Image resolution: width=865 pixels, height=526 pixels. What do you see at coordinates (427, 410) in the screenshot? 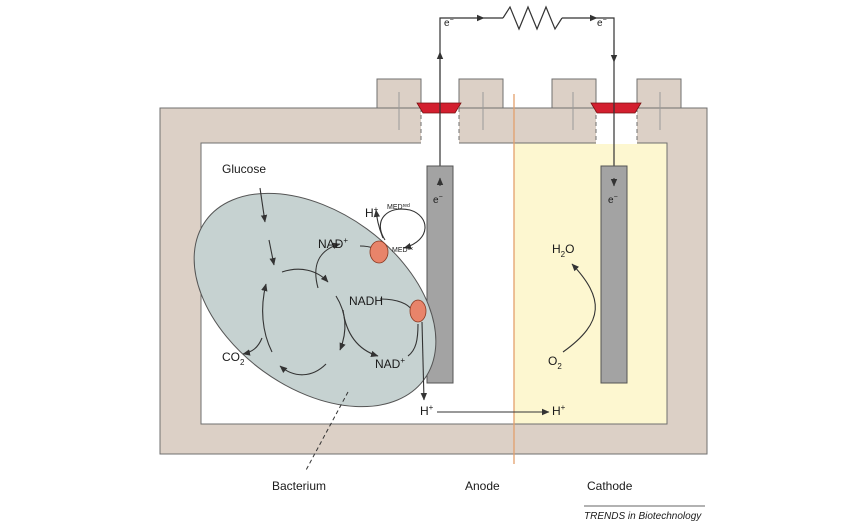
I see `h-plus-anode-label: H+` at bounding box center [427, 410].